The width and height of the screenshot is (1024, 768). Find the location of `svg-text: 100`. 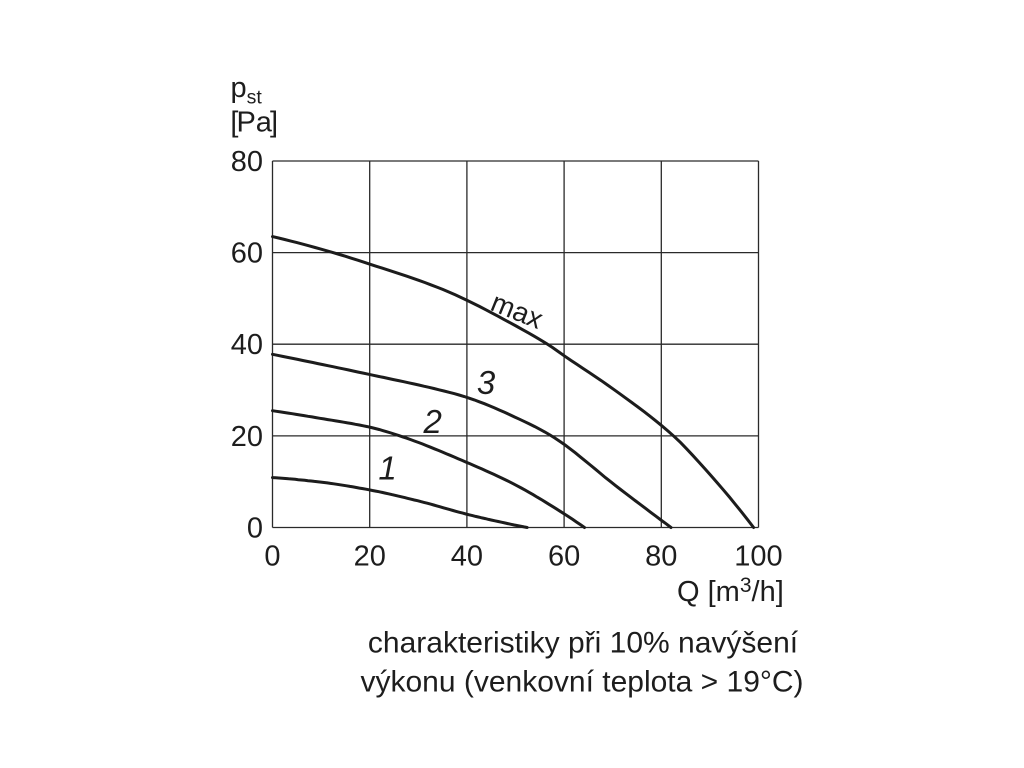

svg-text: 100 is located at coordinates (758, 557).